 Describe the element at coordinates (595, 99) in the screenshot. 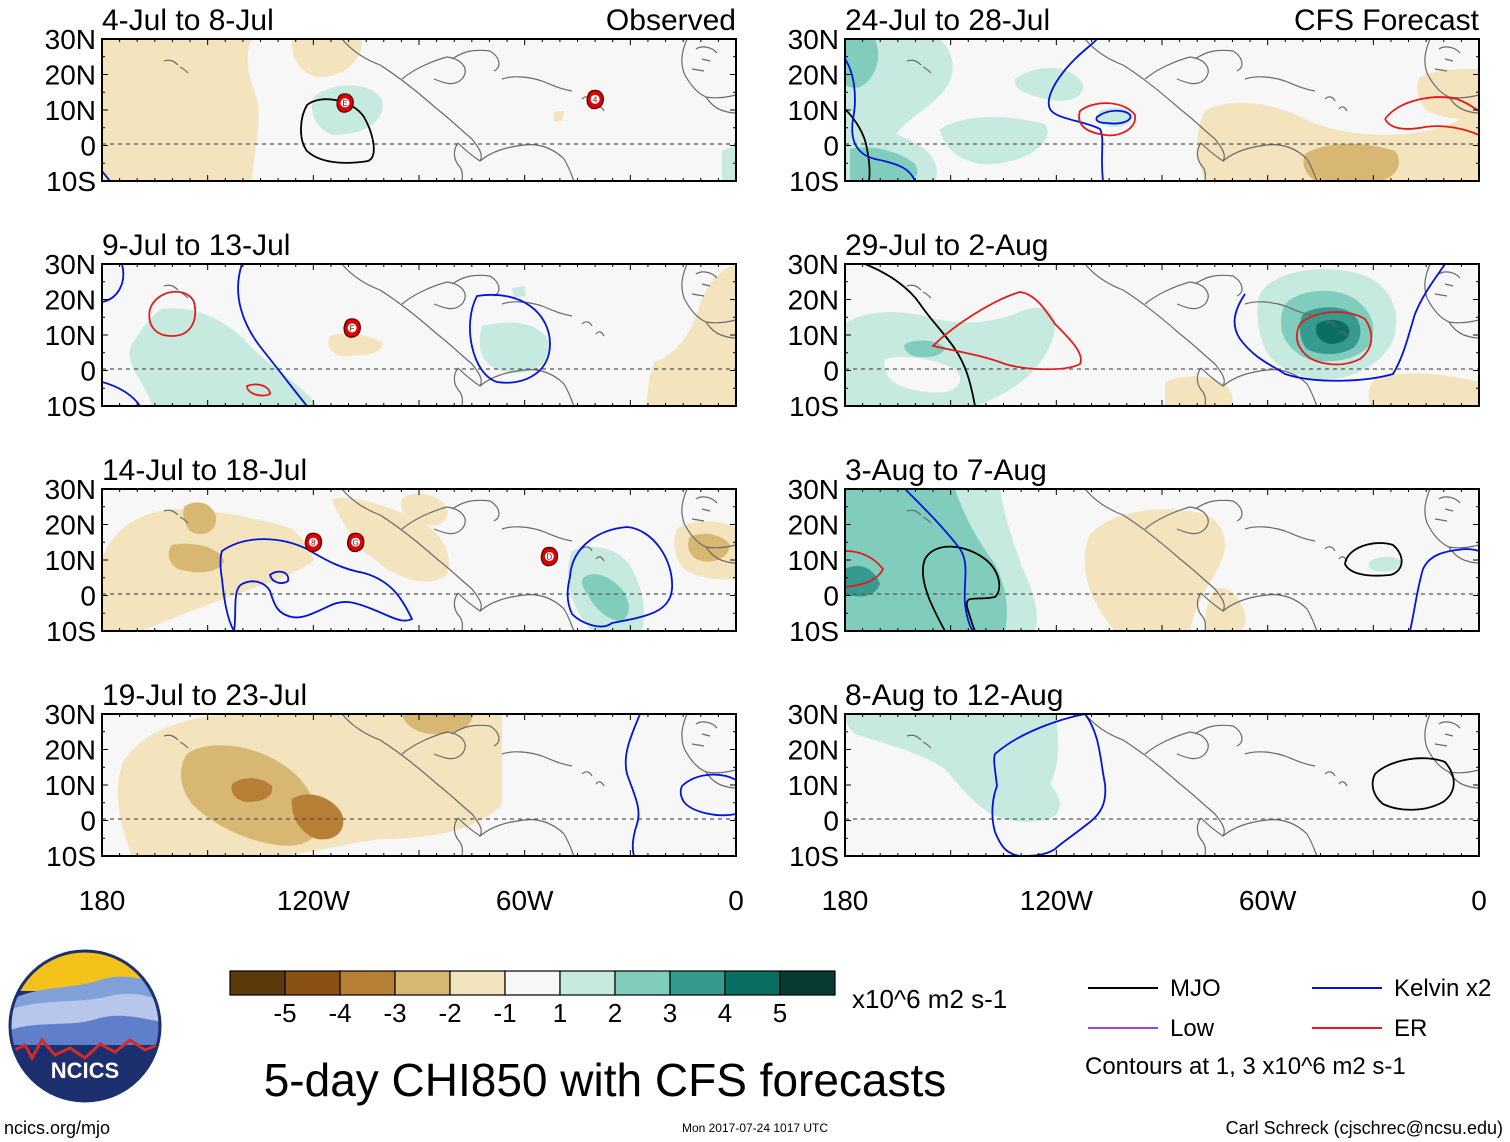

I see `storm-marker: 4` at that location.